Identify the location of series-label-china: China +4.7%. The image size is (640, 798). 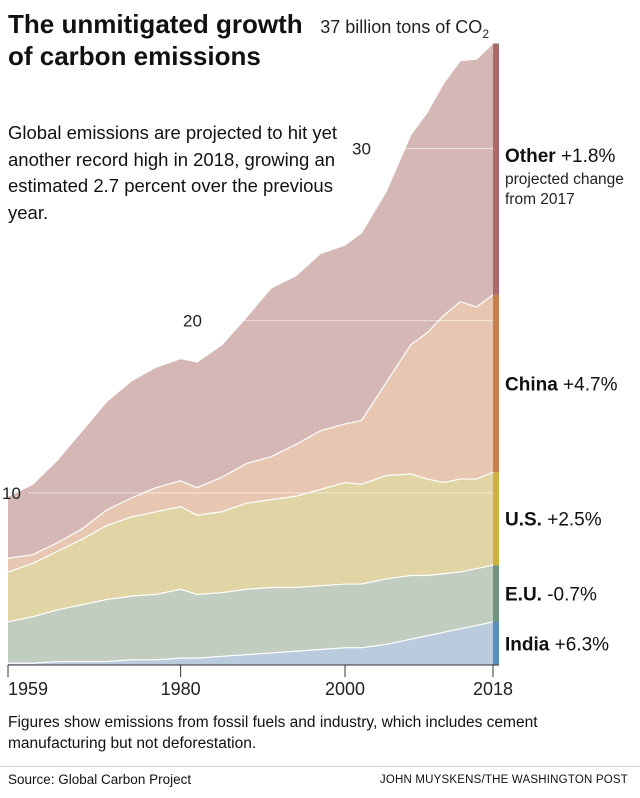
(561, 385).